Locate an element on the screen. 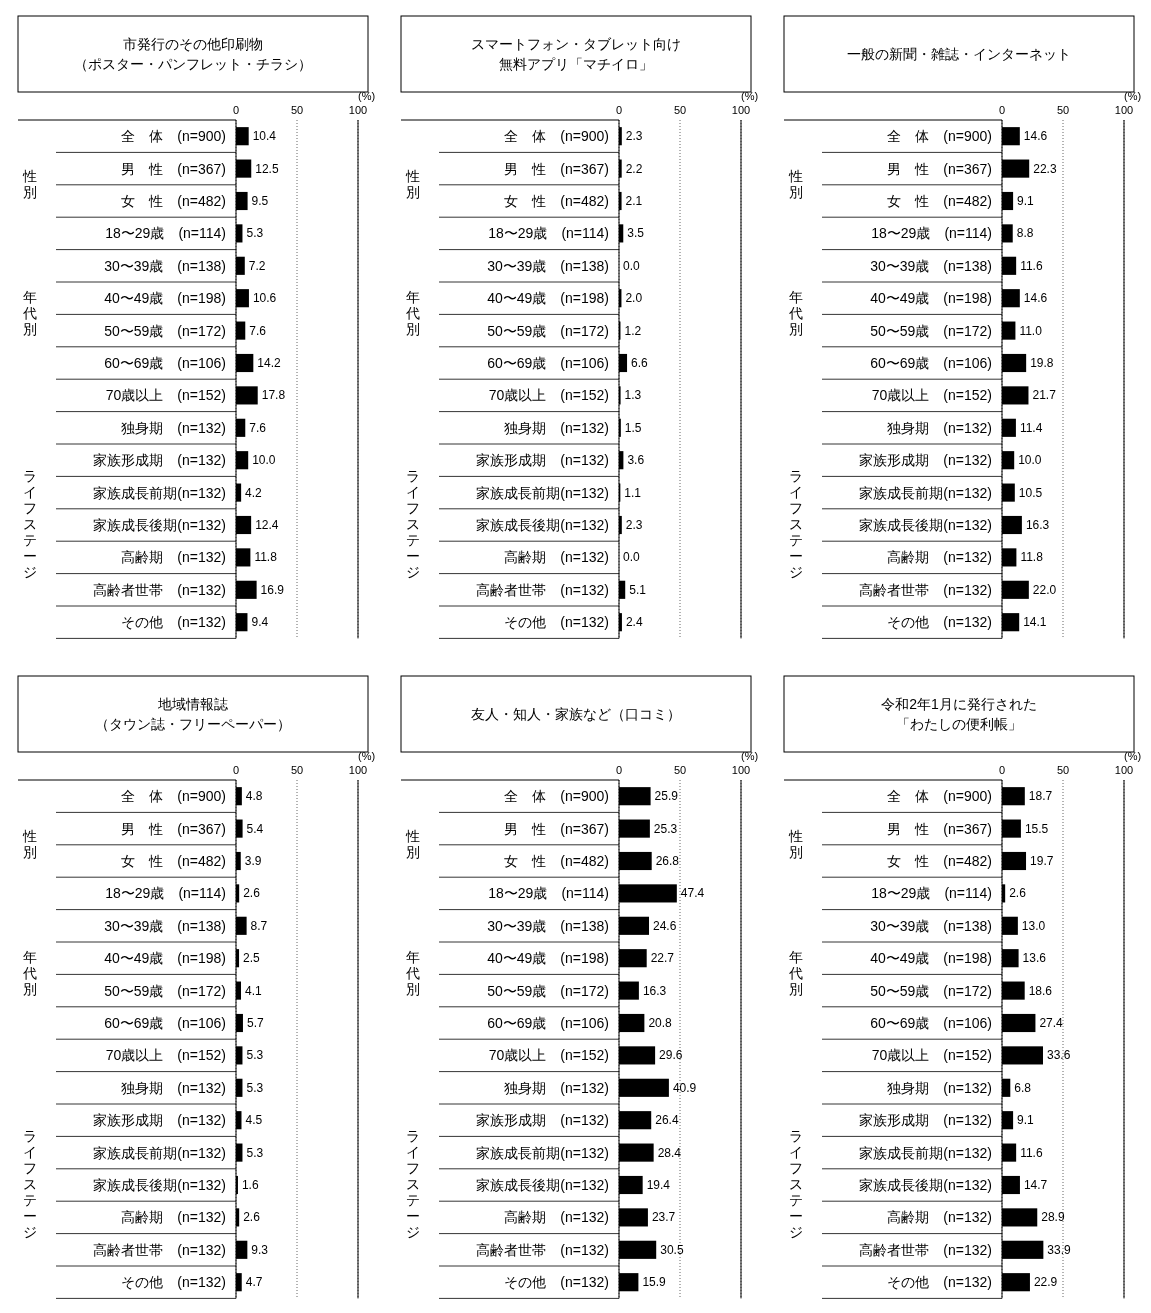 Image resolution: width=1151 pixels, height=1313 pixels. x-tick-label: 50 is located at coordinates (297, 110).